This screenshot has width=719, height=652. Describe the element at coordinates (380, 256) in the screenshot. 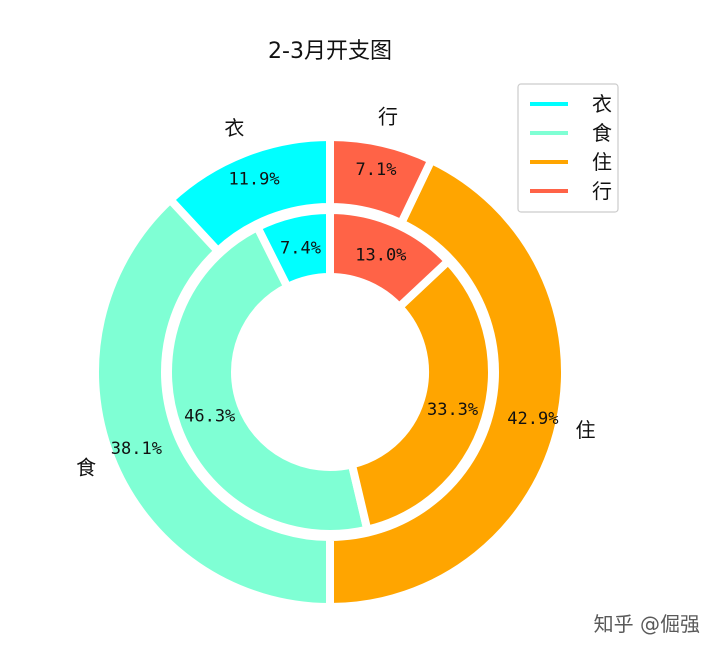

I see `inner-slice-label-4: 13.0%` at that location.